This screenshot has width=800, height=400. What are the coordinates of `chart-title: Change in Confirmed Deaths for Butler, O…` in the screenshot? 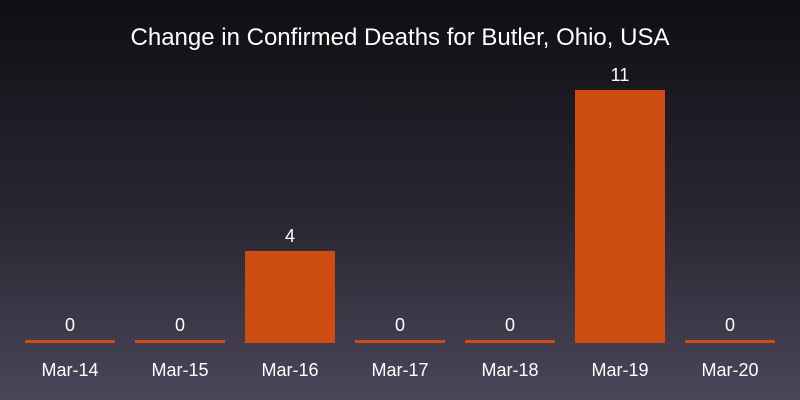 It's located at (400, 37).